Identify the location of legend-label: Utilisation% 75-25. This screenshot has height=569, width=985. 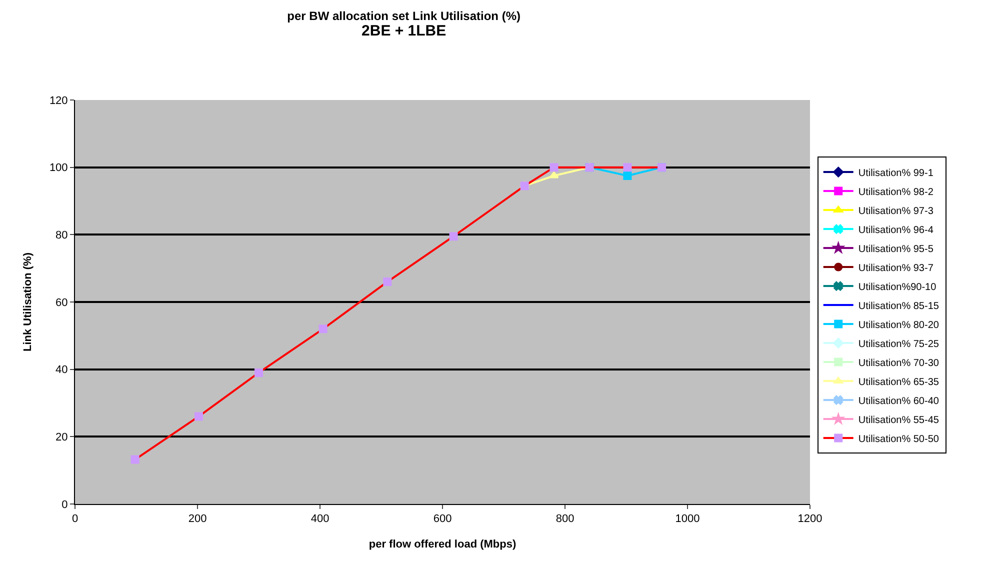
(899, 344).